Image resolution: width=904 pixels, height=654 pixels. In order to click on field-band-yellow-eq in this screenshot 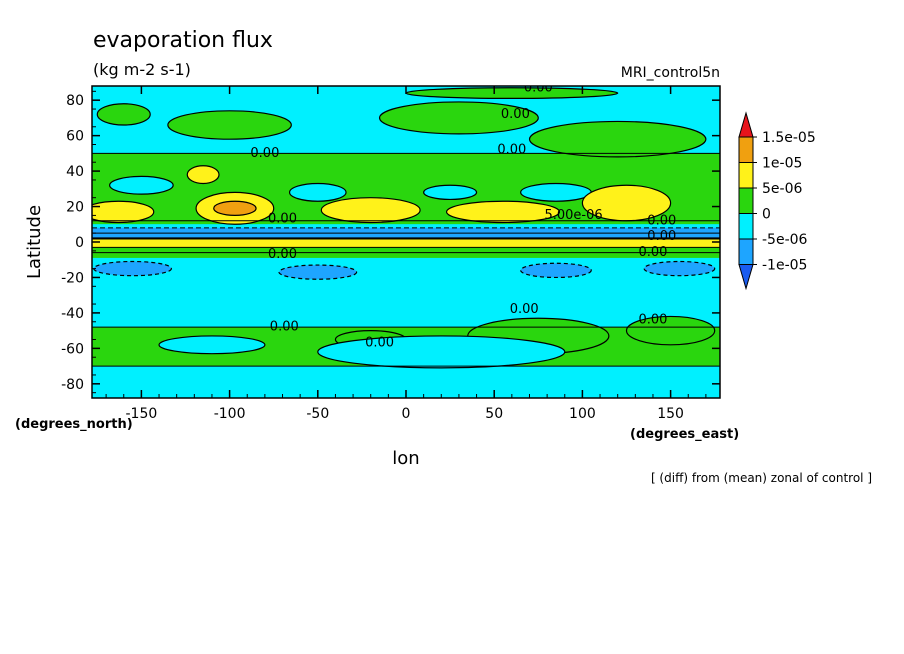, I will do `click(406, 243)`.